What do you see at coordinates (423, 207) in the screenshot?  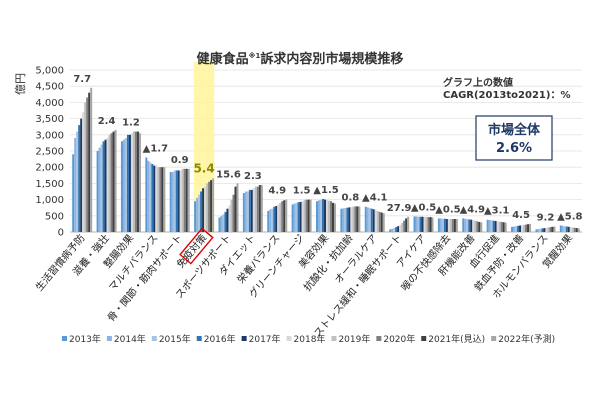 I see `cagr-label: ▲0.5` at bounding box center [423, 207].